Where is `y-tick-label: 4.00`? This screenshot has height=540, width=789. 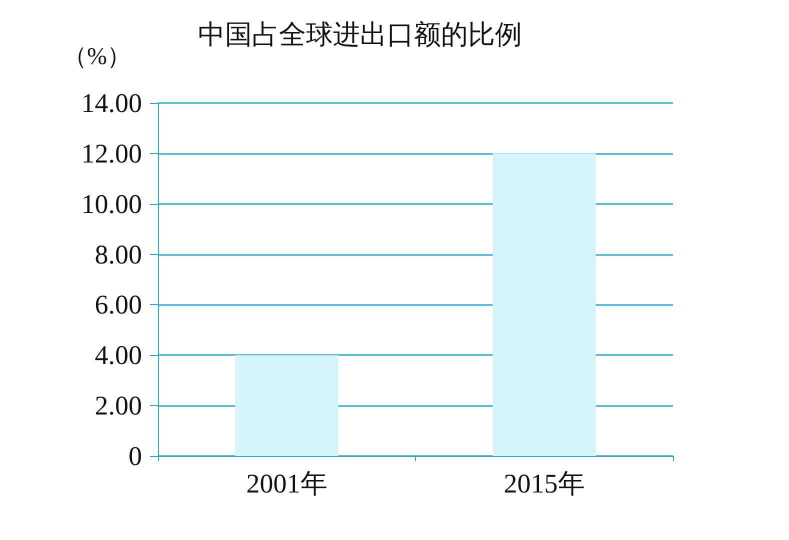
y-tick-label: 4.00 is located at coordinates (118, 355).